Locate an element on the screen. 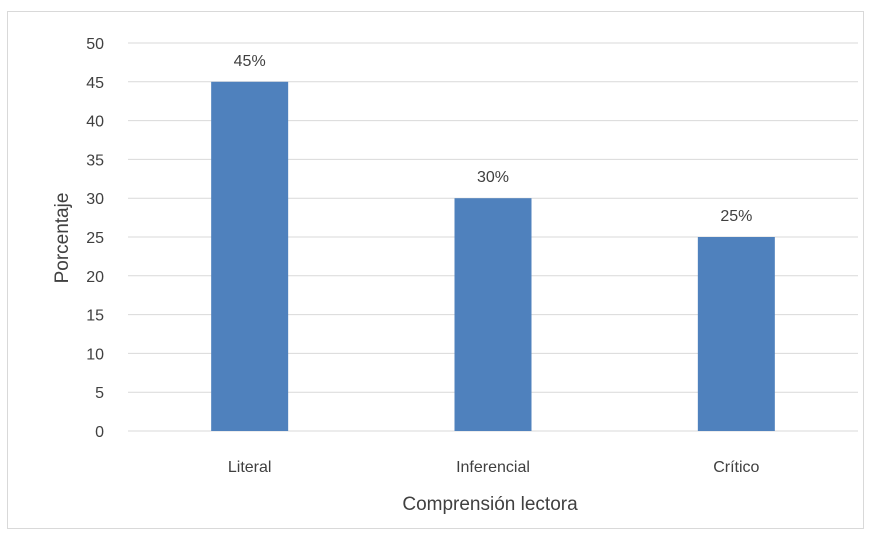  y-tick-label: 5 is located at coordinates (99, 393).